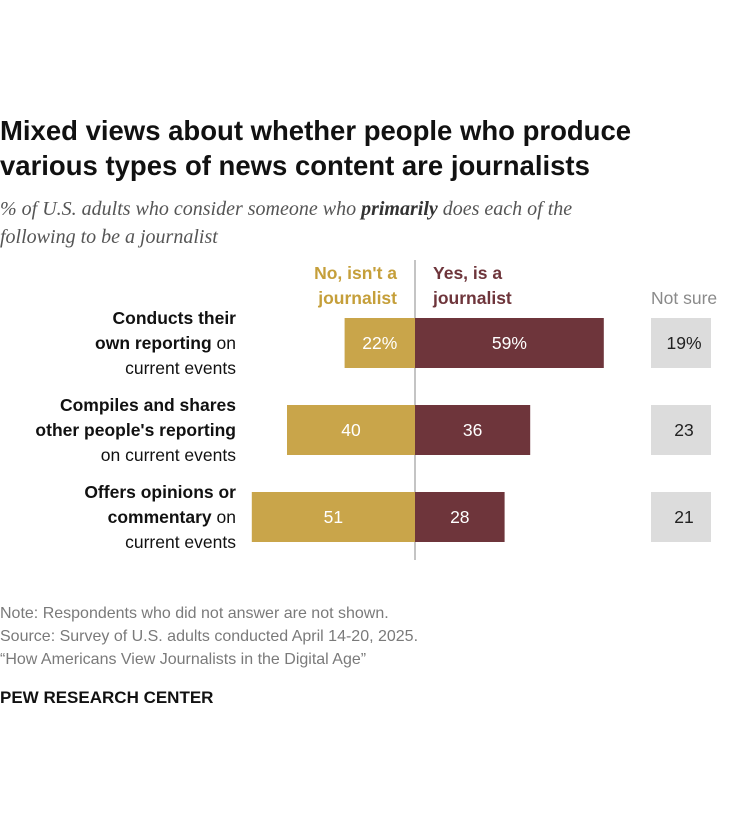 The width and height of the screenshot is (750, 826). What do you see at coordinates (172, 517) in the screenshot?
I see `category-label: commentary on` at bounding box center [172, 517].